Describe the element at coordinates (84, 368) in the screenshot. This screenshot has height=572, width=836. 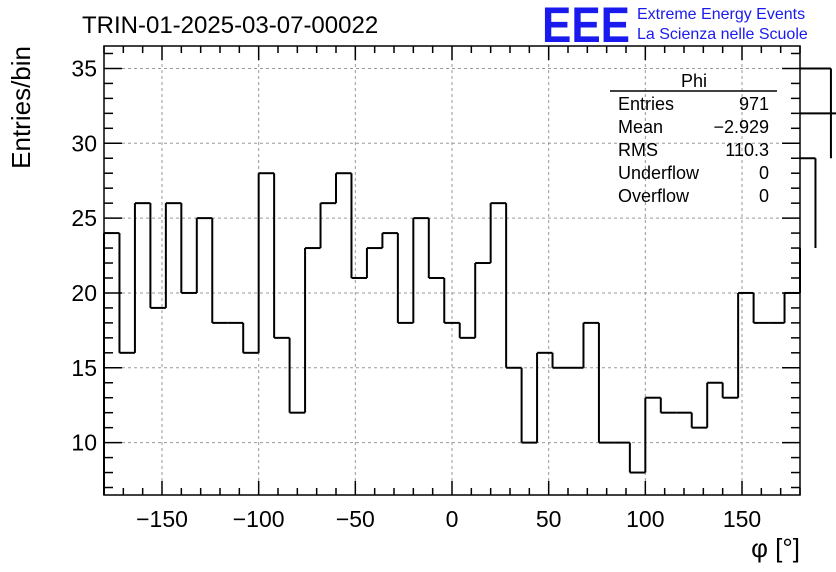
I see `y-tick-label: 15` at that location.